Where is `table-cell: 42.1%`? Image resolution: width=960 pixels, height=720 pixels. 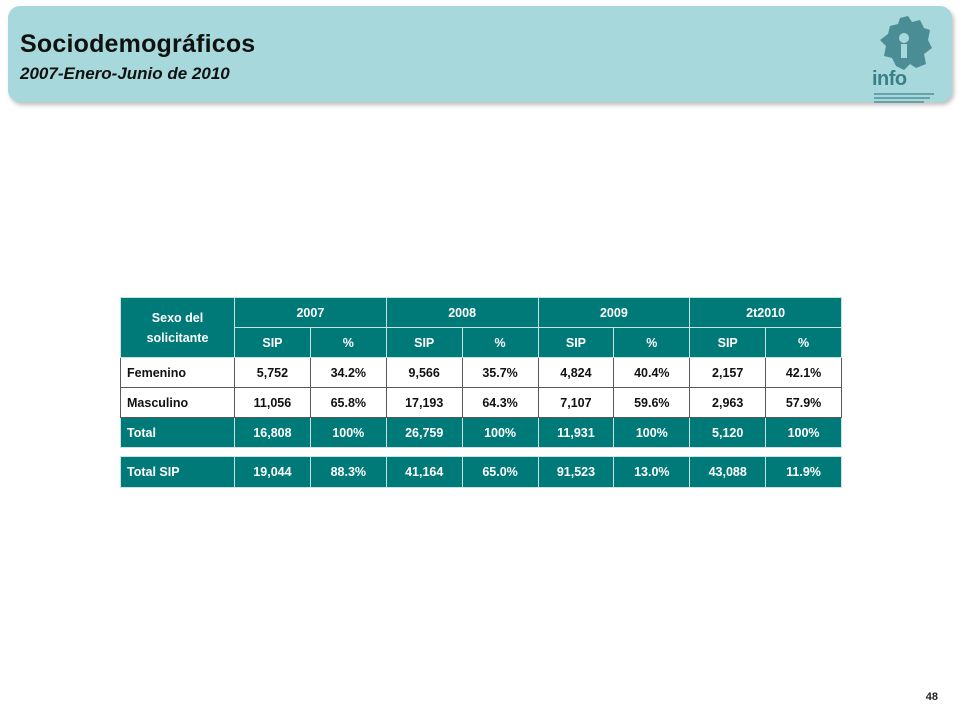
table-cell: 42.1% is located at coordinates (803, 372).